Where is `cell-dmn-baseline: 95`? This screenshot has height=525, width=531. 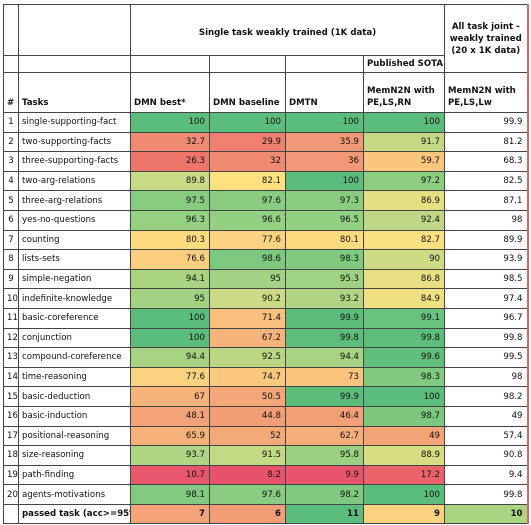
cell-dmn-baseline: 95 is located at coordinates (247, 279).